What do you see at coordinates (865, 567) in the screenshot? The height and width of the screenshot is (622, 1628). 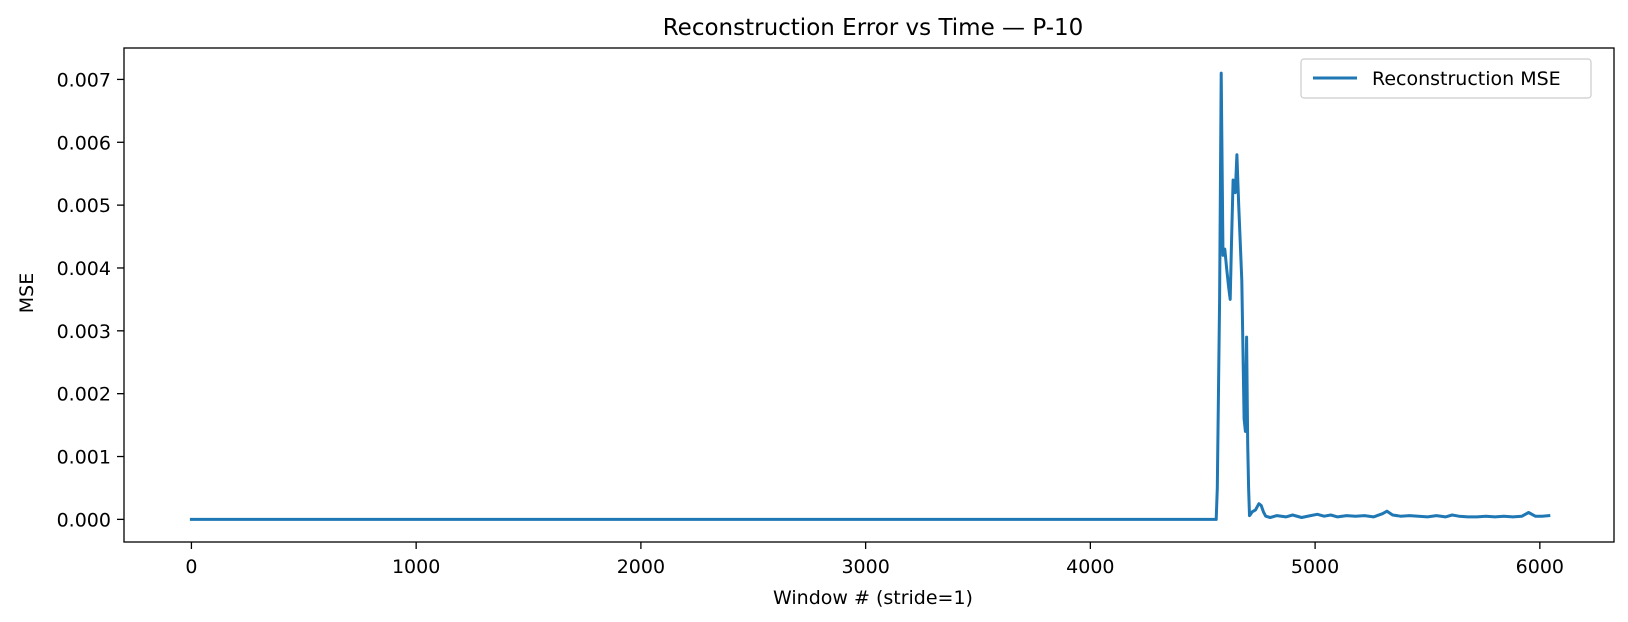 I see `x-tick-label: 3000` at bounding box center [865, 567].